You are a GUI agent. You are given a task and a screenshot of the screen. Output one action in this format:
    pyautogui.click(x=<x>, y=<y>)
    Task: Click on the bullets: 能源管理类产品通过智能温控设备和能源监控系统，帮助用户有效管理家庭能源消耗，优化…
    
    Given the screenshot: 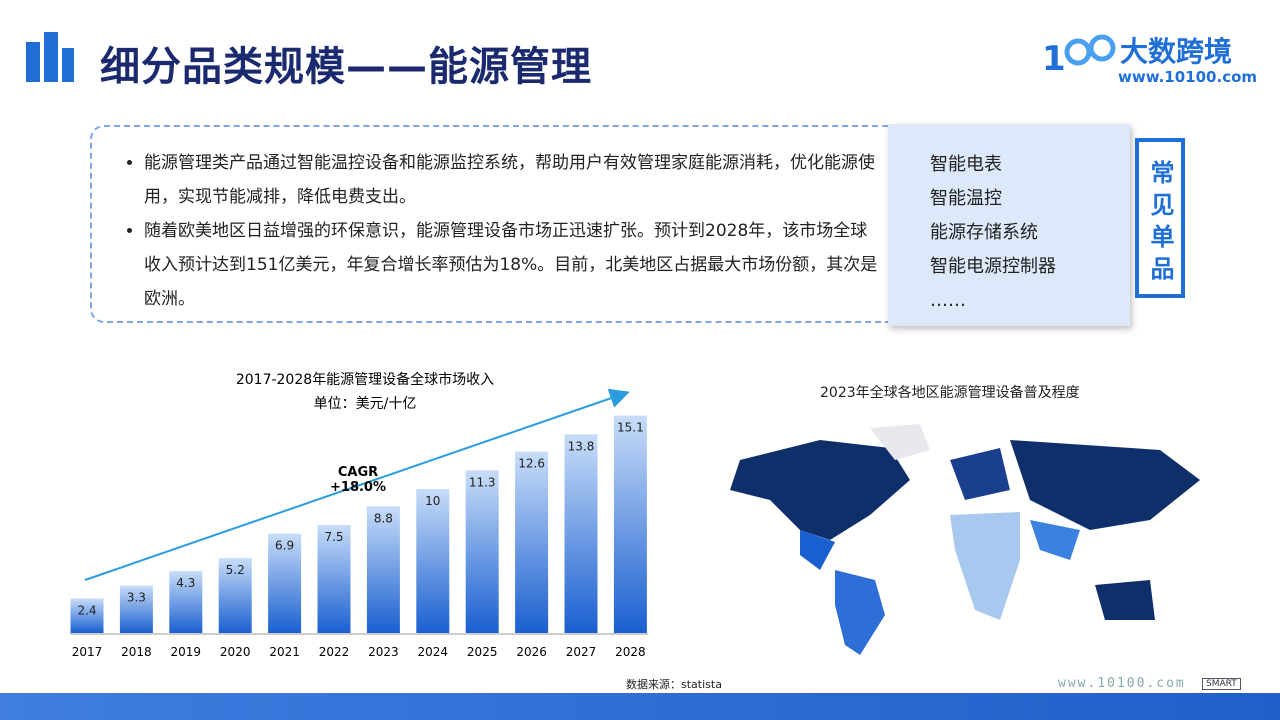 What is the action you would take?
    pyautogui.click(x=503, y=231)
    